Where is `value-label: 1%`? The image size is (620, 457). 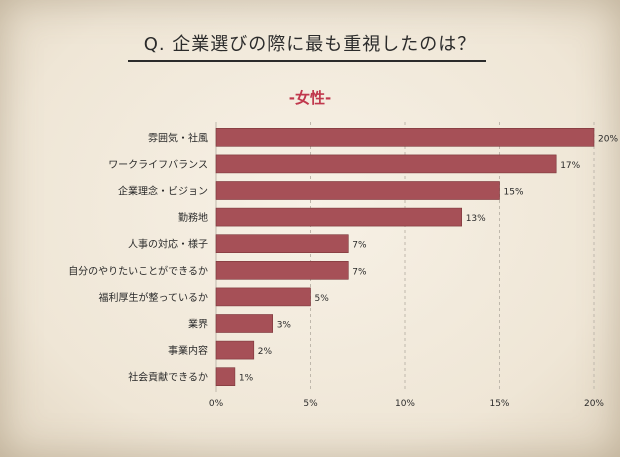
value-label: 1% is located at coordinates (246, 379).